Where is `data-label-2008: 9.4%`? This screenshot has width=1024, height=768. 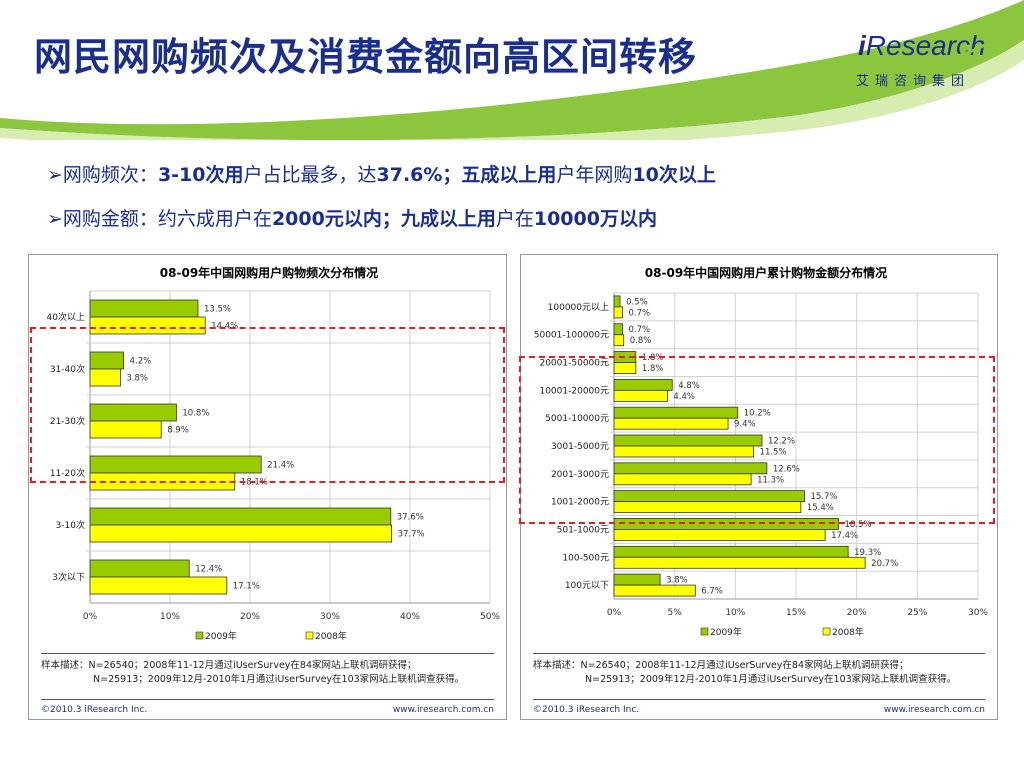
data-label-2008: 9.4% is located at coordinates (745, 425).